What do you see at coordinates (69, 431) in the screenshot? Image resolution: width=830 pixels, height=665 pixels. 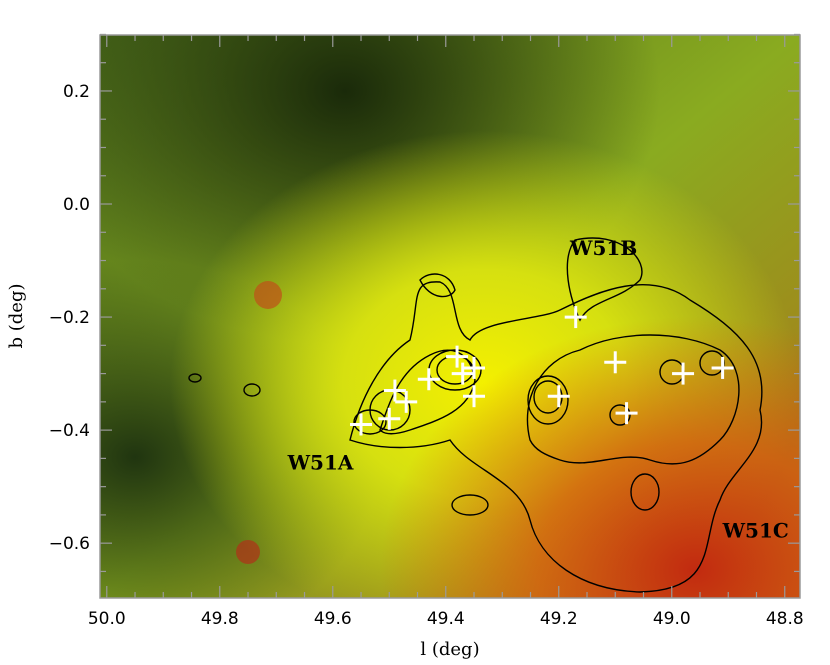 I see `y-tick-label: −0.4` at bounding box center [69, 431].